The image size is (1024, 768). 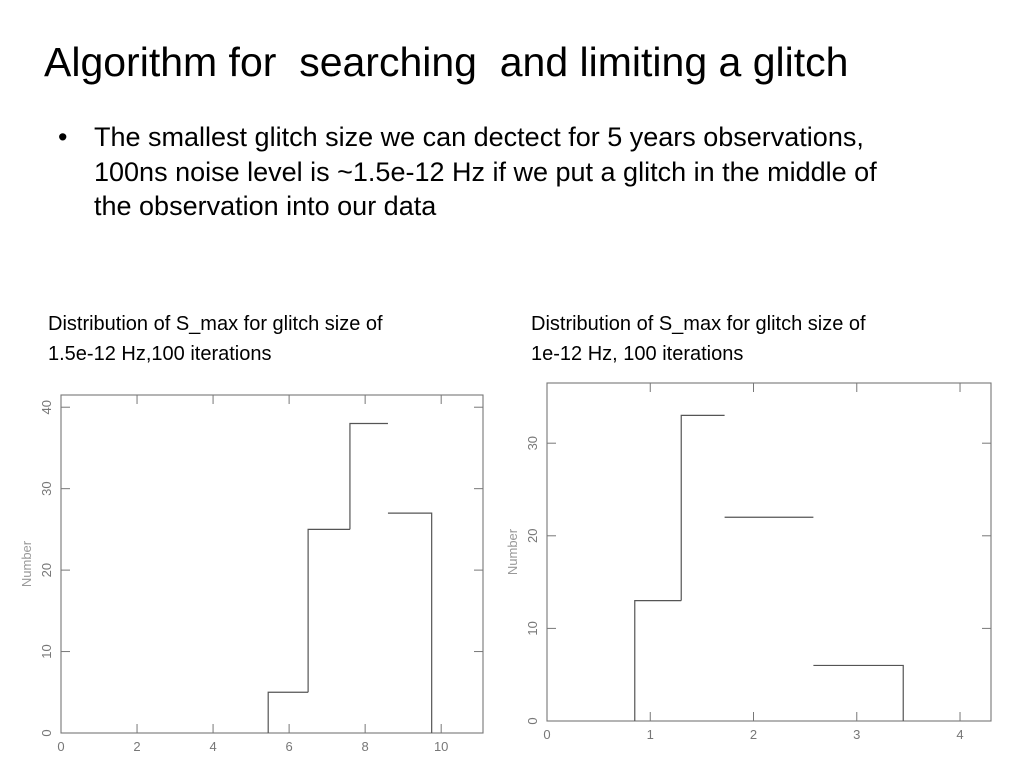 What do you see at coordinates (212, 746) in the screenshot?
I see `hist-0-x-tick-label: 4` at bounding box center [212, 746].